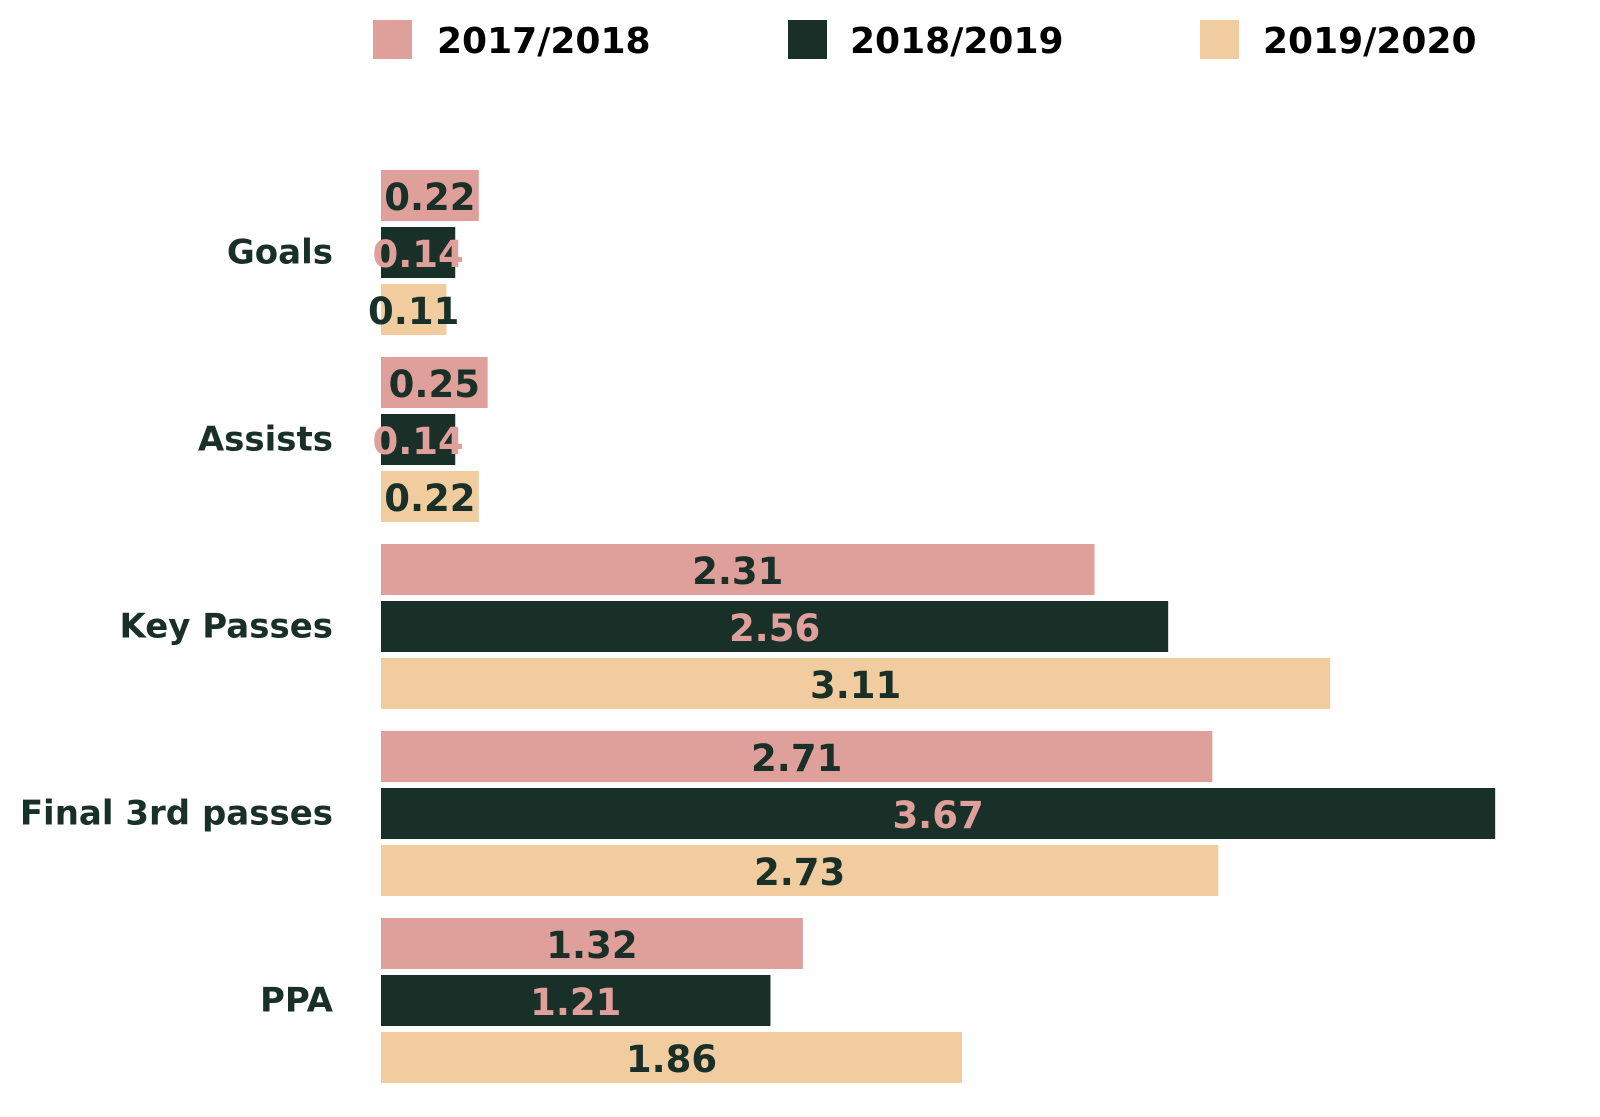  I want to click on bar-ppa-2017-2018, so click(592, 943).